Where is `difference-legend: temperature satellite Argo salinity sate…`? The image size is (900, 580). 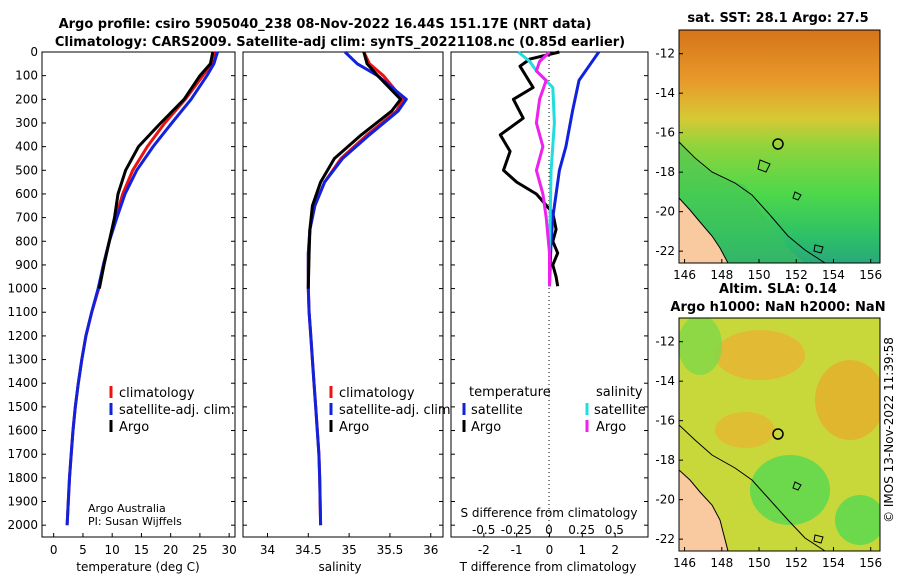 difference-legend: temperature satellite Argo salinity sate… is located at coordinates (554, 410).